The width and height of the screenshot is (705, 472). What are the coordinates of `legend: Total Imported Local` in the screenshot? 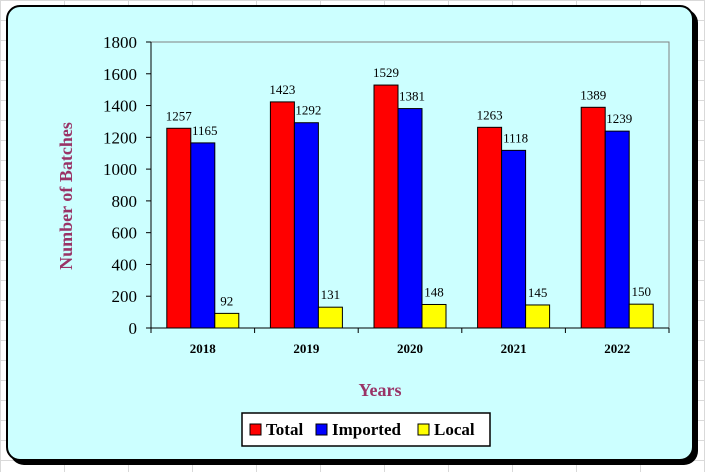 It's located at (366, 429).